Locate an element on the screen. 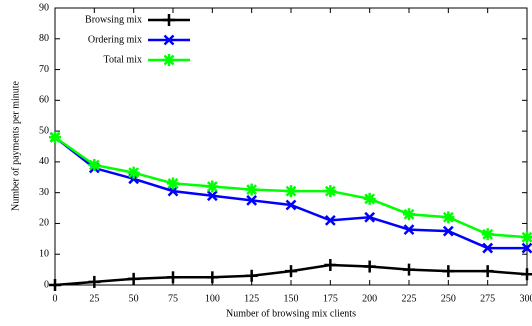 The height and width of the screenshot is (326, 532). legend-label: Browsing mix is located at coordinates (113, 19).